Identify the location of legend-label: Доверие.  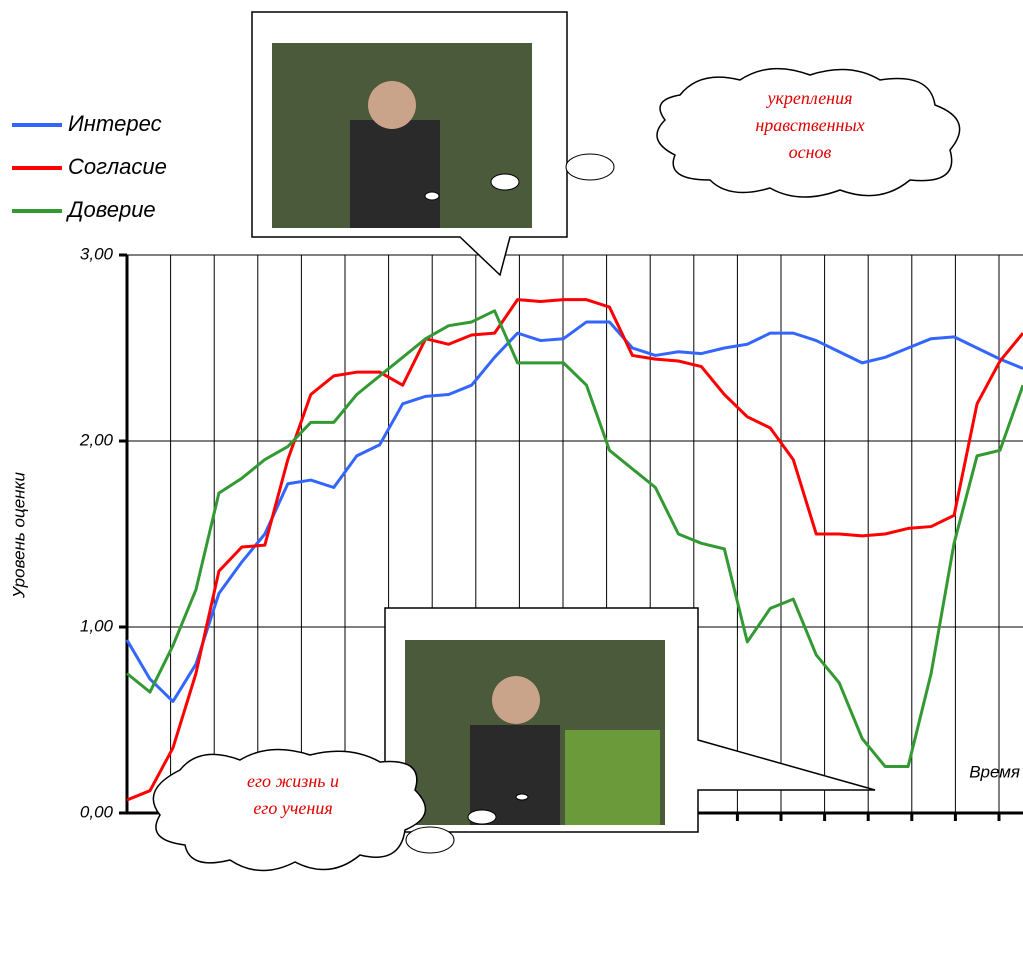
(110, 209).